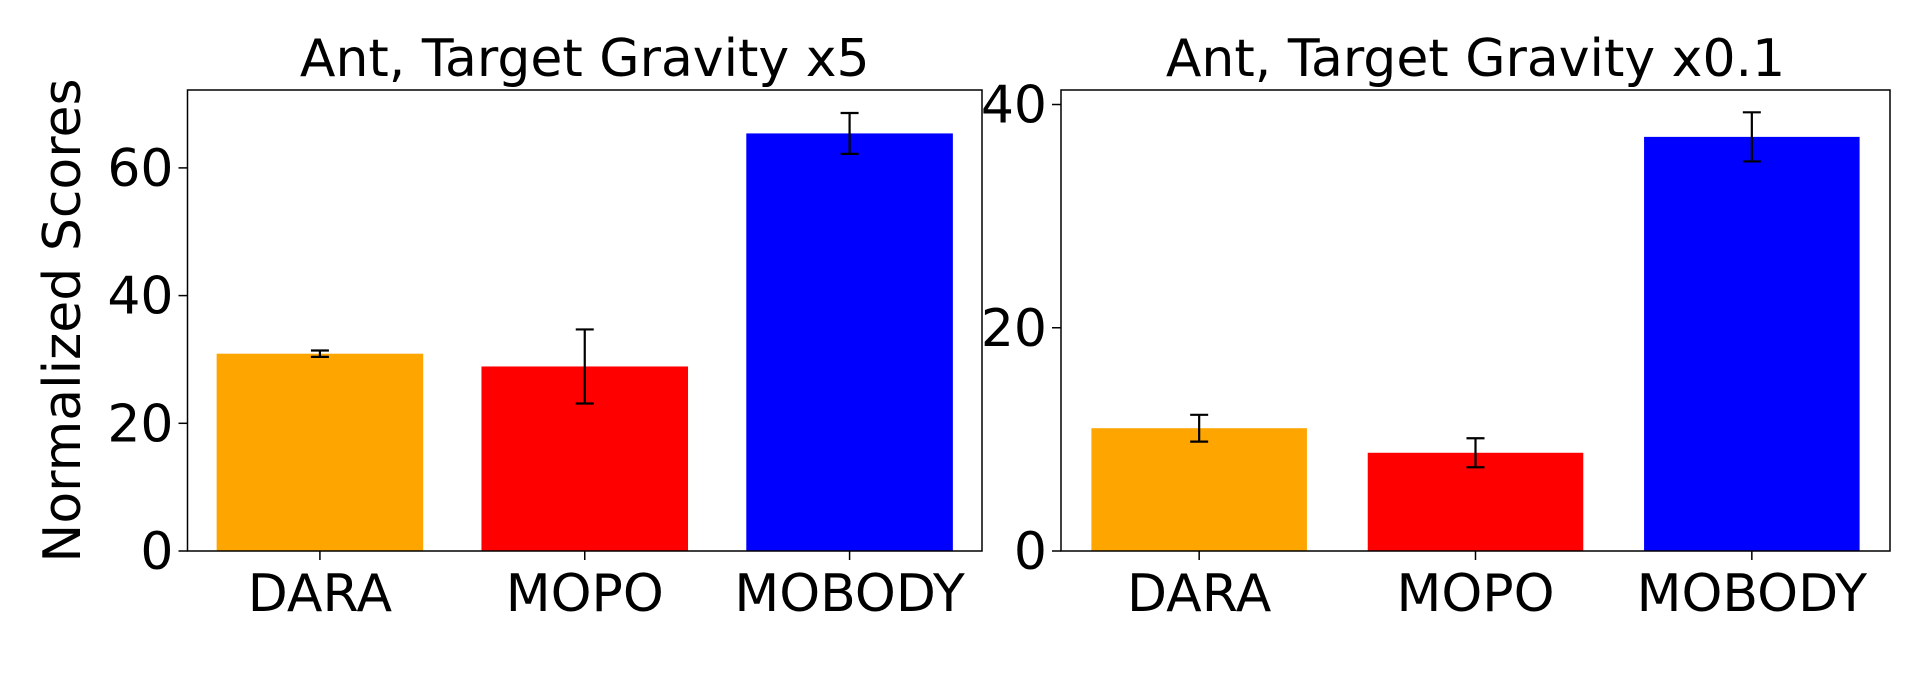 The width and height of the screenshot is (1924, 700). Describe the element at coordinates (63, 320) in the screenshot. I see `y-axis-label: Normalized Scores` at that location.